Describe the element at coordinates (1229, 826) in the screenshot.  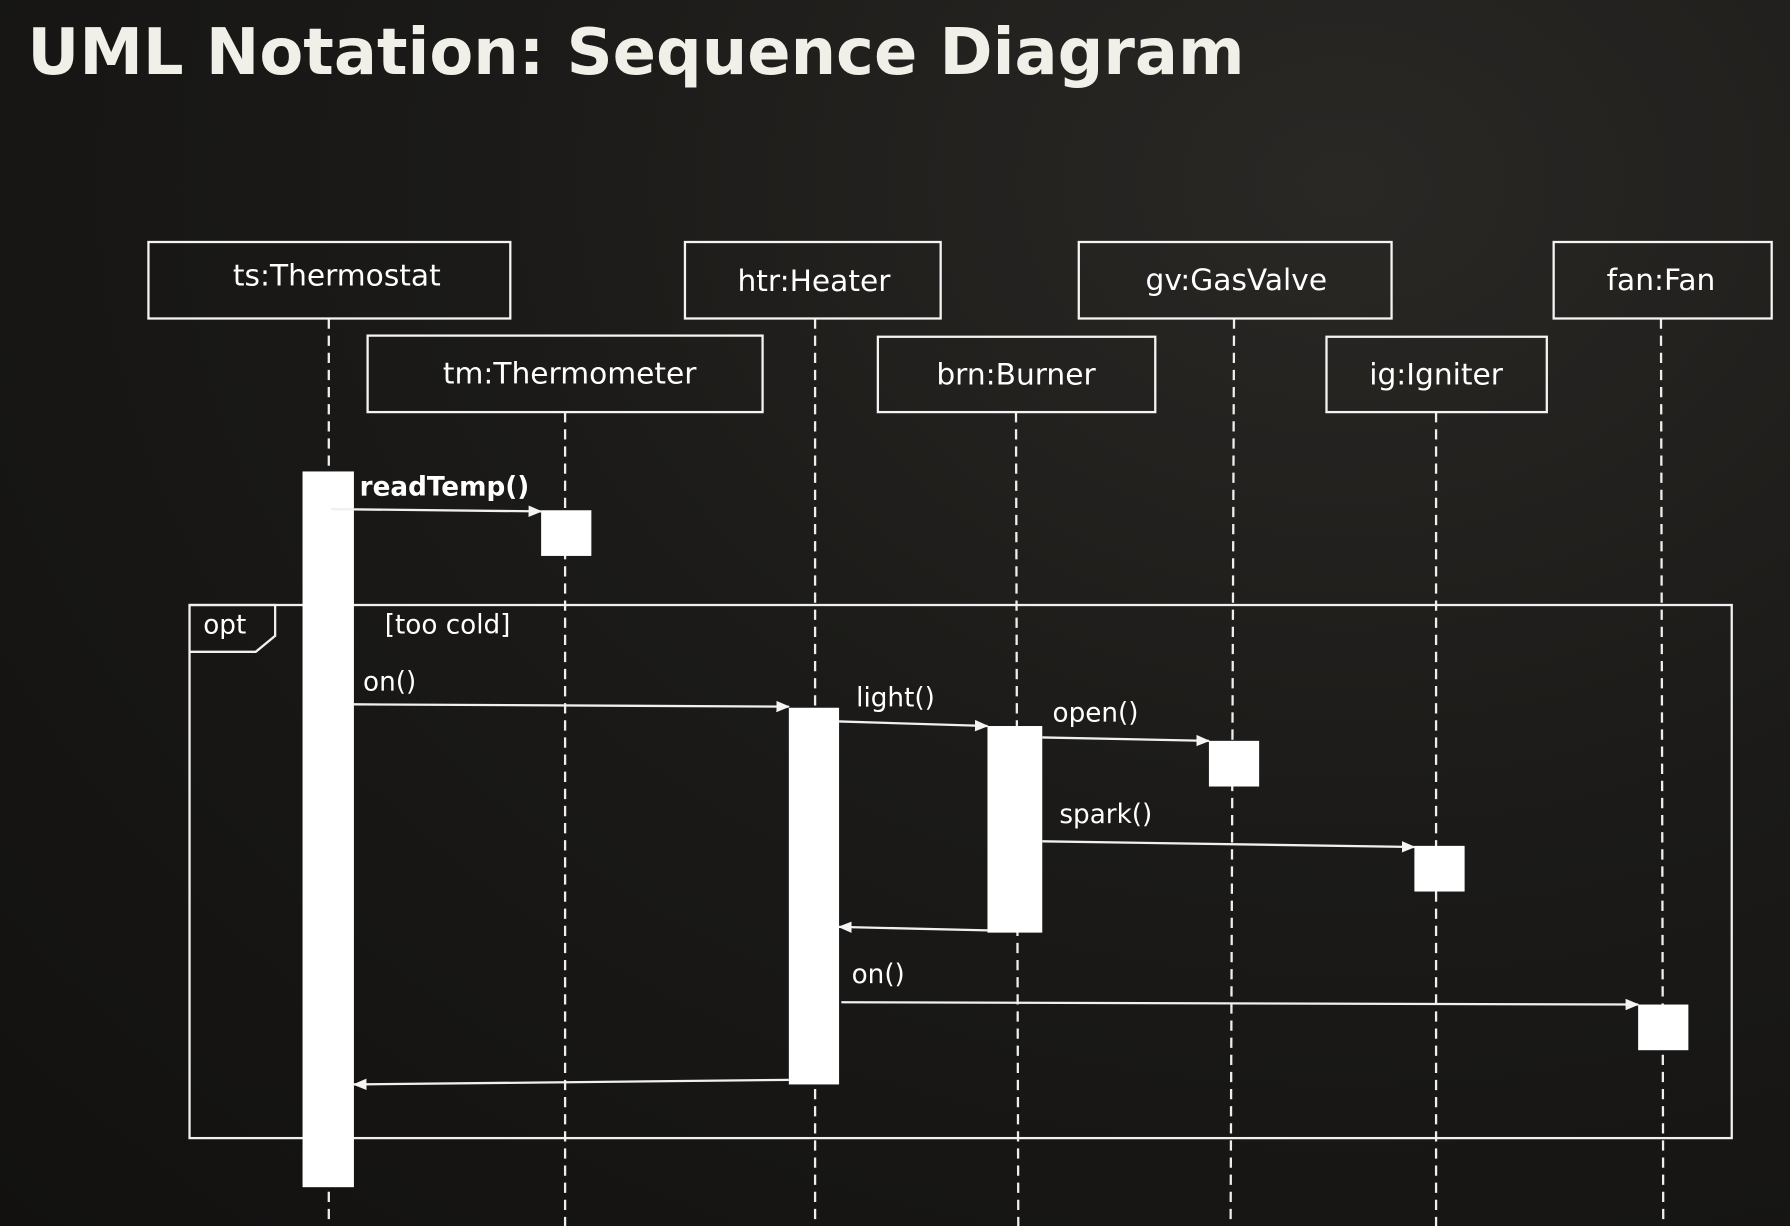
I see `message-spark: spark()` at that location.